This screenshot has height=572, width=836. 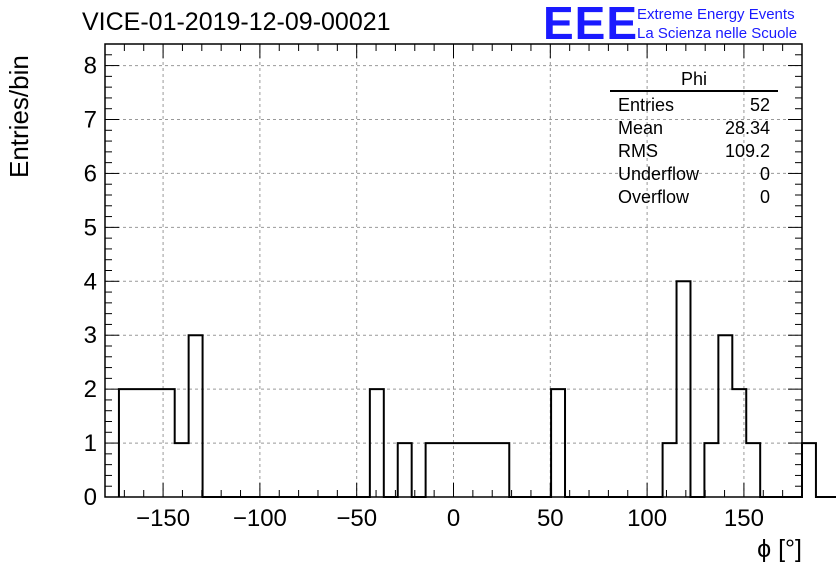 I want to click on x-tick-label: 100, so click(x=647, y=518).